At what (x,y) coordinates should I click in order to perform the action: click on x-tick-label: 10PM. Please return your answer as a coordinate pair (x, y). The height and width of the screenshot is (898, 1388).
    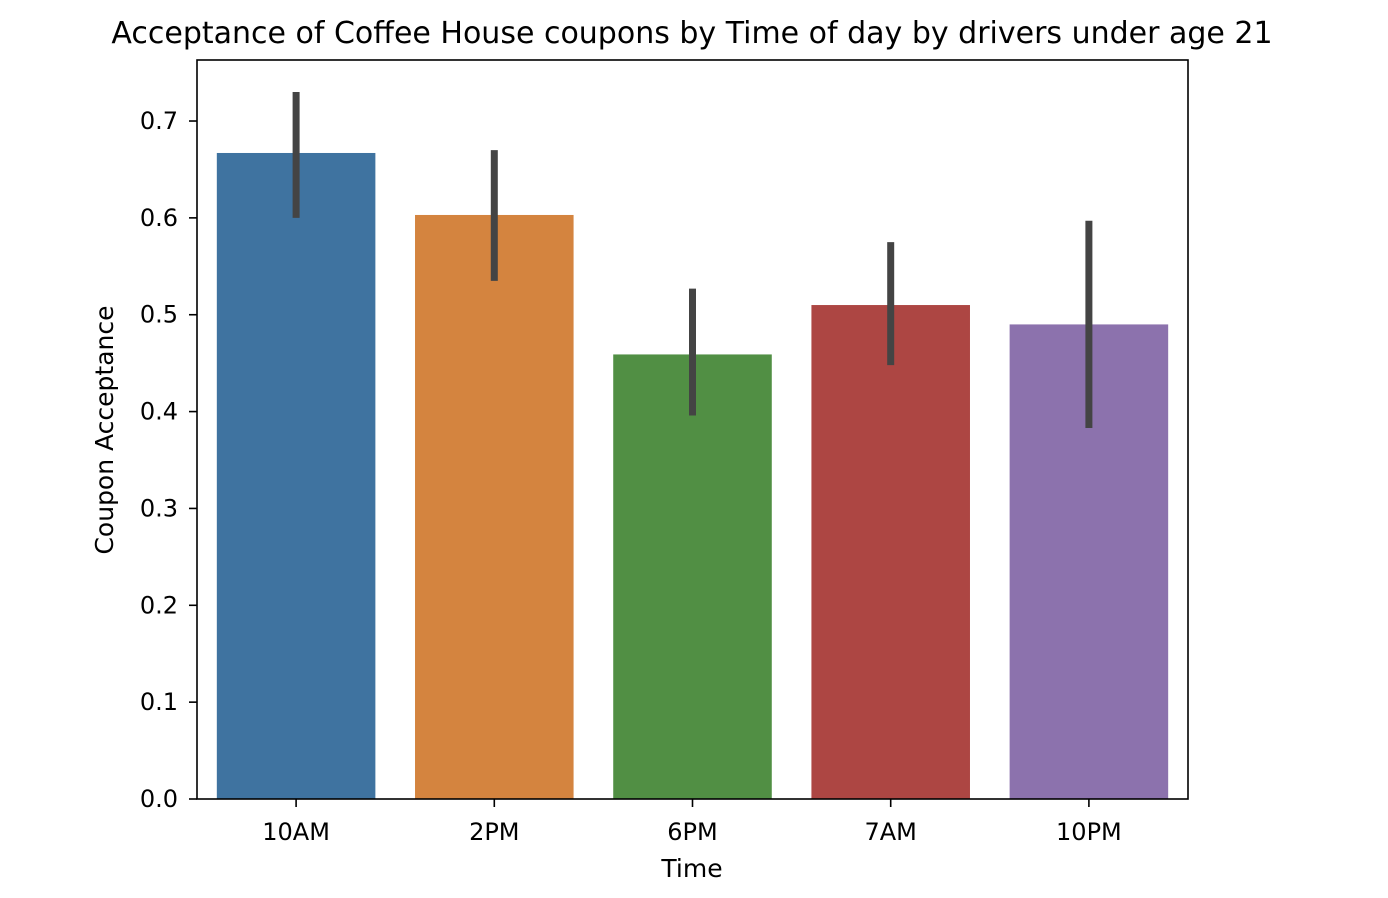
    Looking at the image, I should click on (1089, 832).